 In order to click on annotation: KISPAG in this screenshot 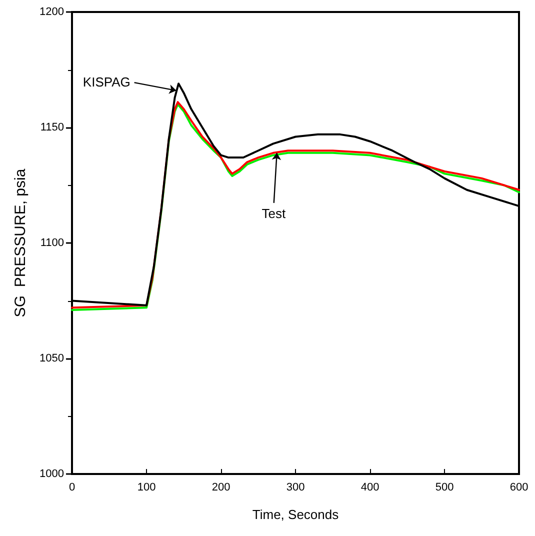, I will do `click(106, 82)`.